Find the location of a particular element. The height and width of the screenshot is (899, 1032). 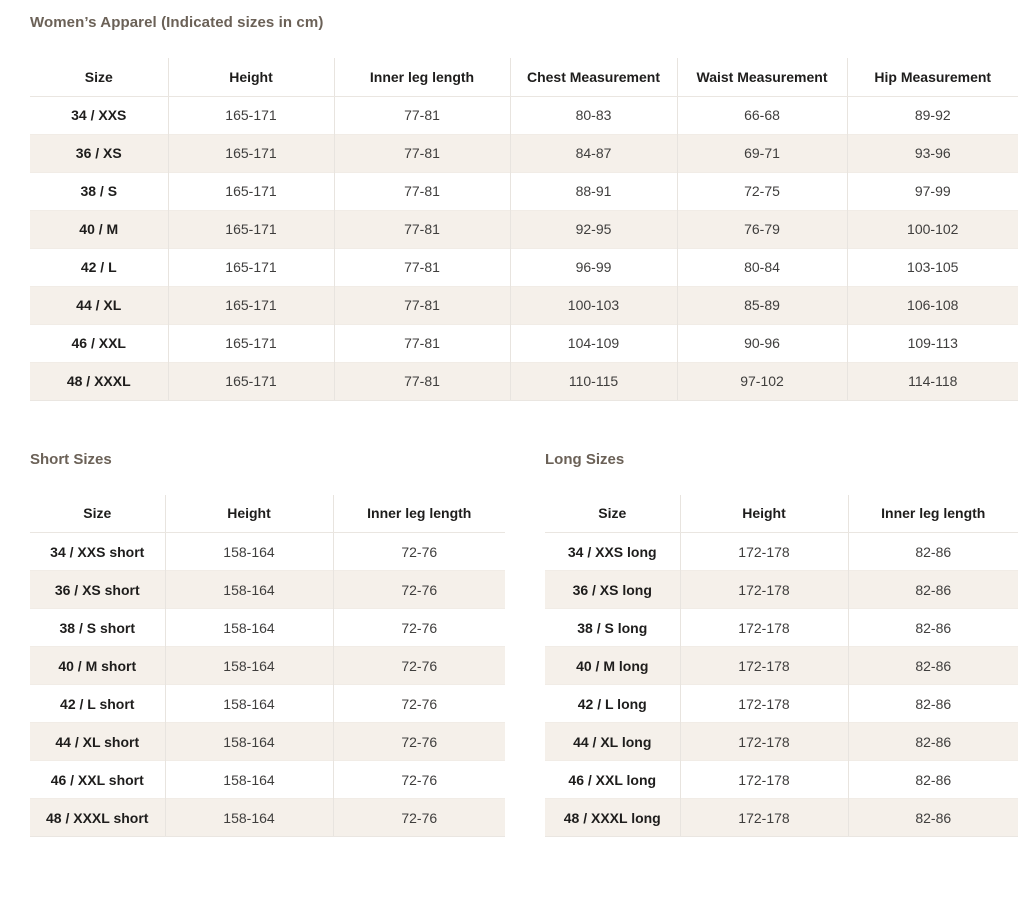

size-cell: 44 / XL is located at coordinates (99, 304).